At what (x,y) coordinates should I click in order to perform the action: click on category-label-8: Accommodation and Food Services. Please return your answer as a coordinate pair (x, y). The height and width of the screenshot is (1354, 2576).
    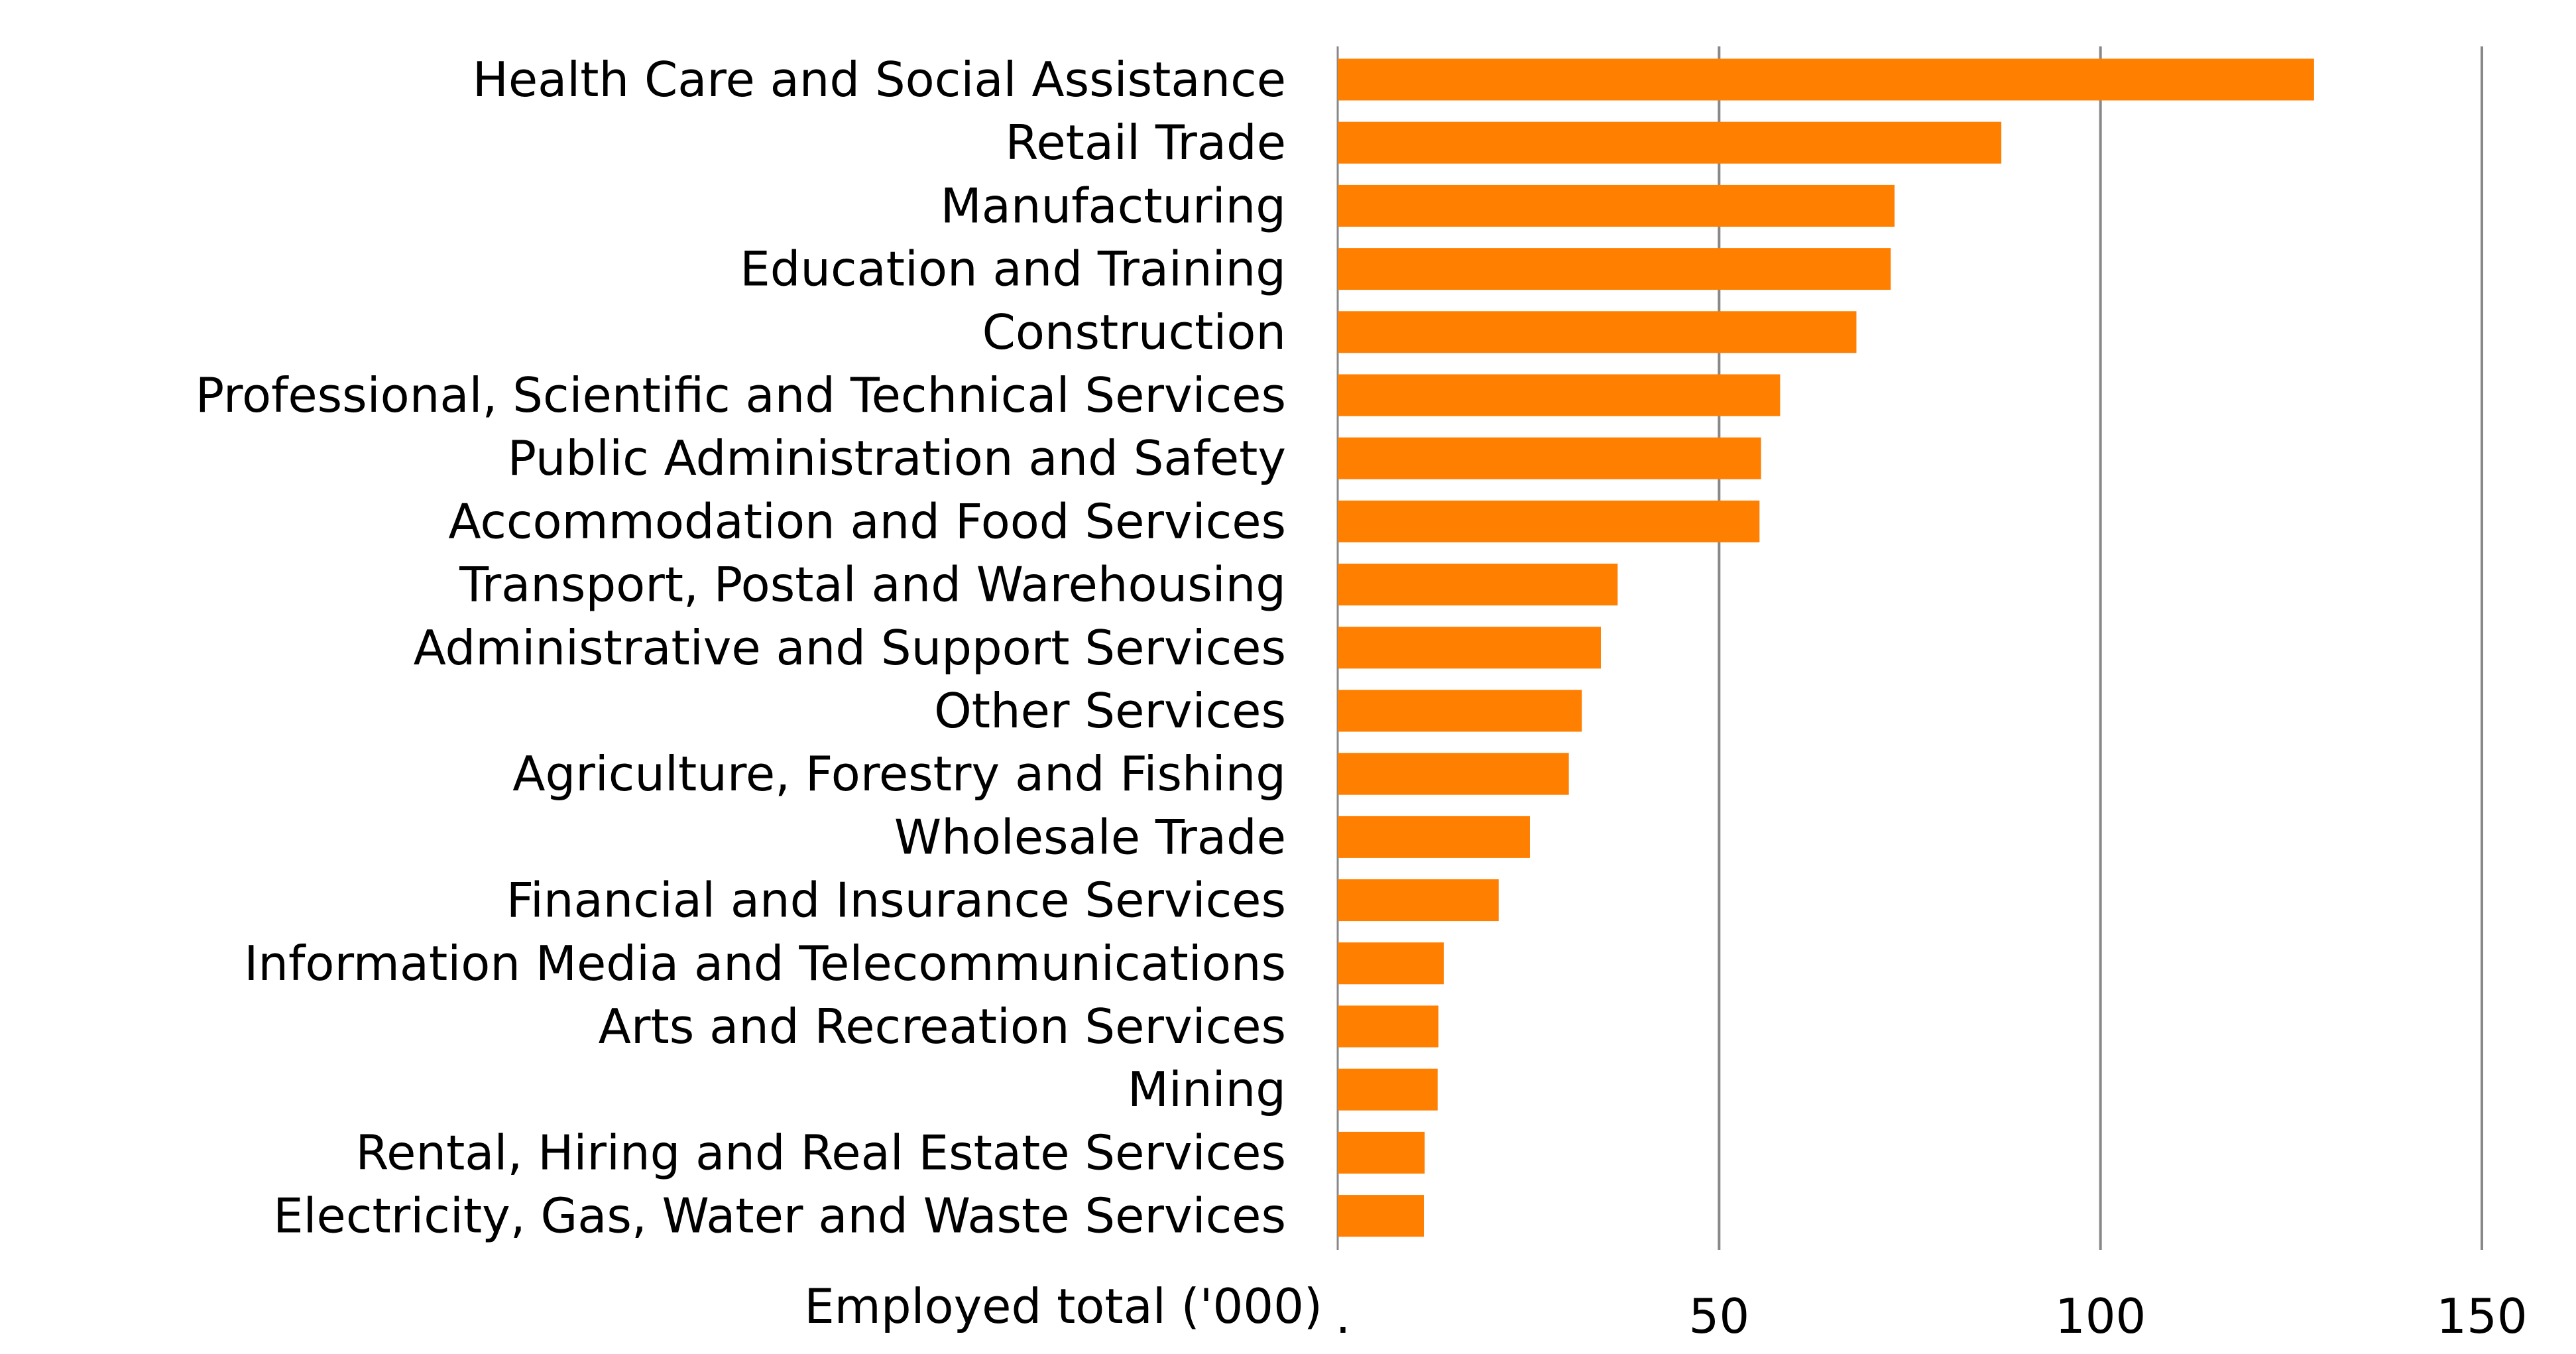
    Looking at the image, I should click on (867, 521).